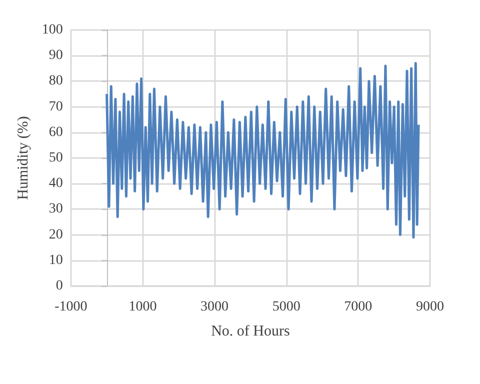 The height and width of the screenshot is (384, 480). What do you see at coordinates (142, 307) in the screenshot?
I see `x-tick-label: 1000` at bounding box center [142, 307].